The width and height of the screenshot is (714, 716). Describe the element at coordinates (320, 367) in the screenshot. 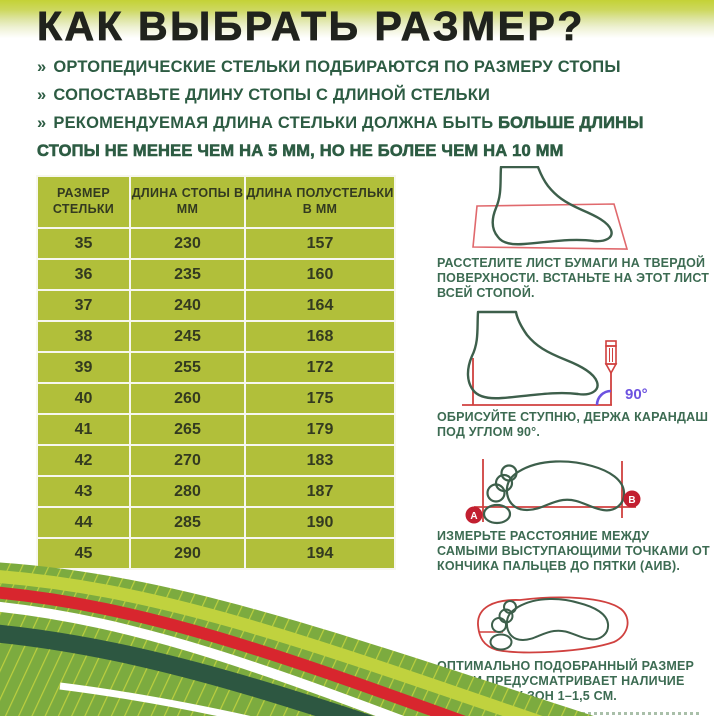

I see `table-cell: 172` at that location.